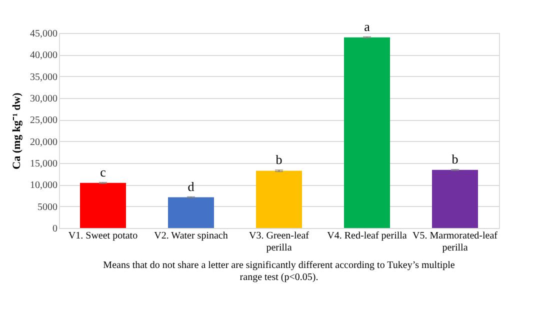  What do you see at coordinates (55, 229) in the screenshot?
I see `y-tick-label: 0` at bounding box center [55, 229].